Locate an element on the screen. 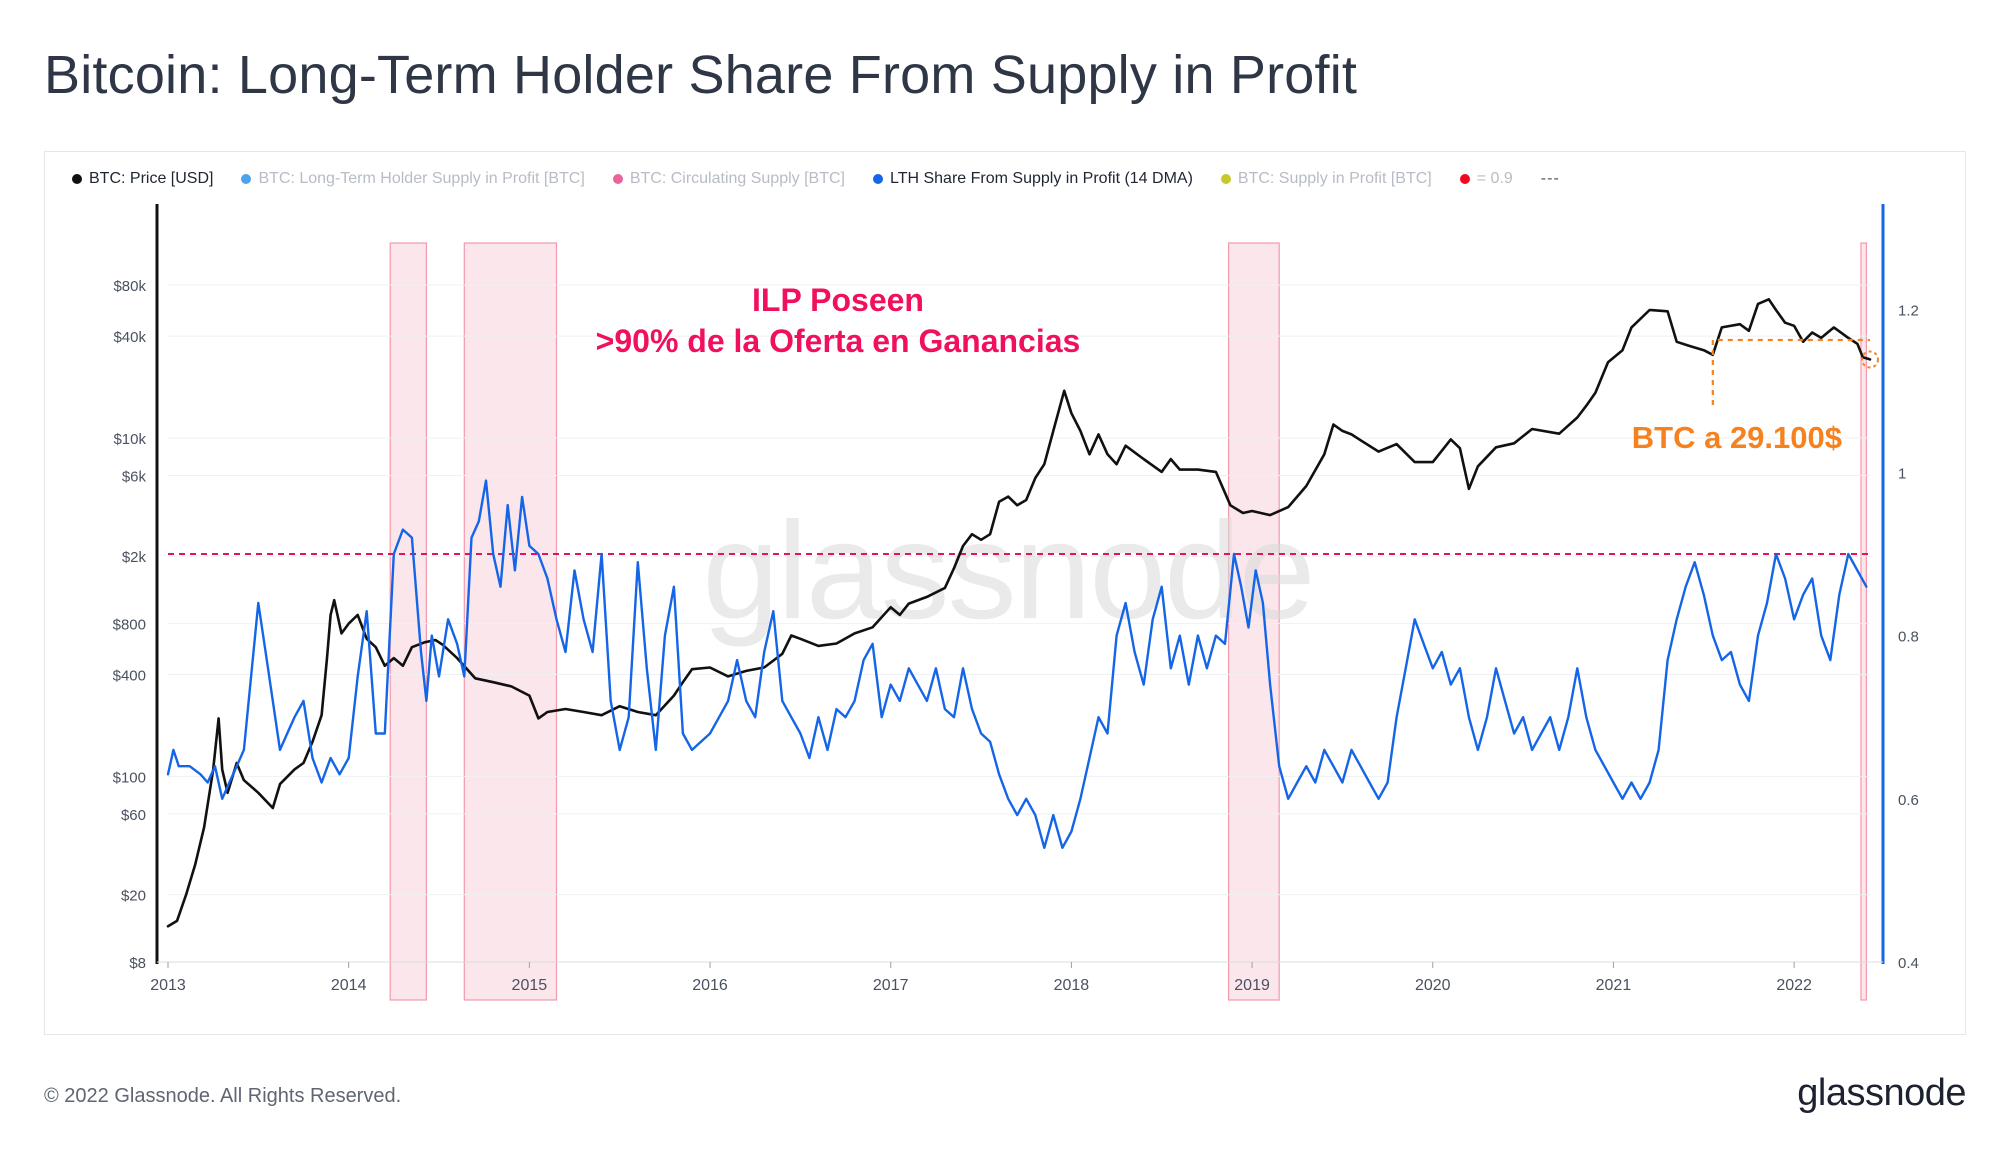 The image size is (2000, 1152). y-left-tick-label: $80k is located at coordinates (129, 286).